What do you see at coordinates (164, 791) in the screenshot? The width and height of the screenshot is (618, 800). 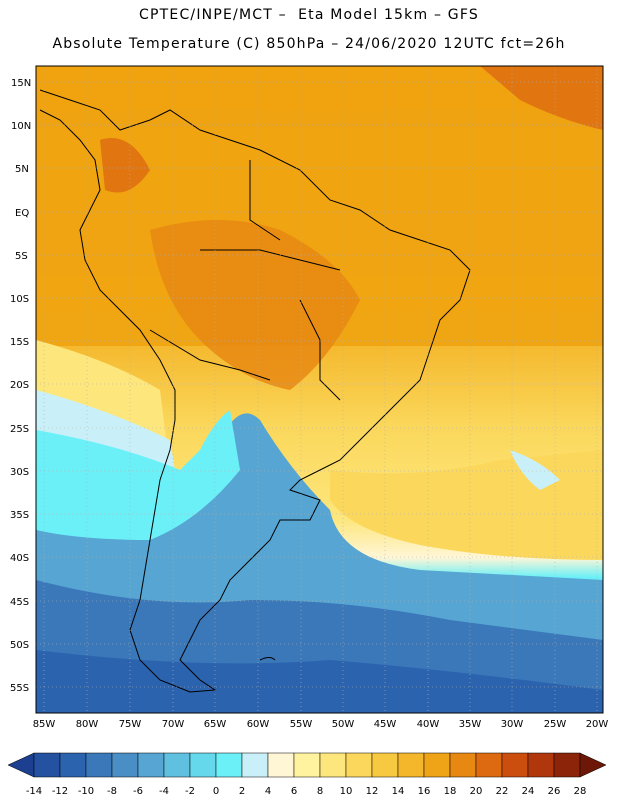 I see `colorbar-label: -4` at bounding box center [164, 791].